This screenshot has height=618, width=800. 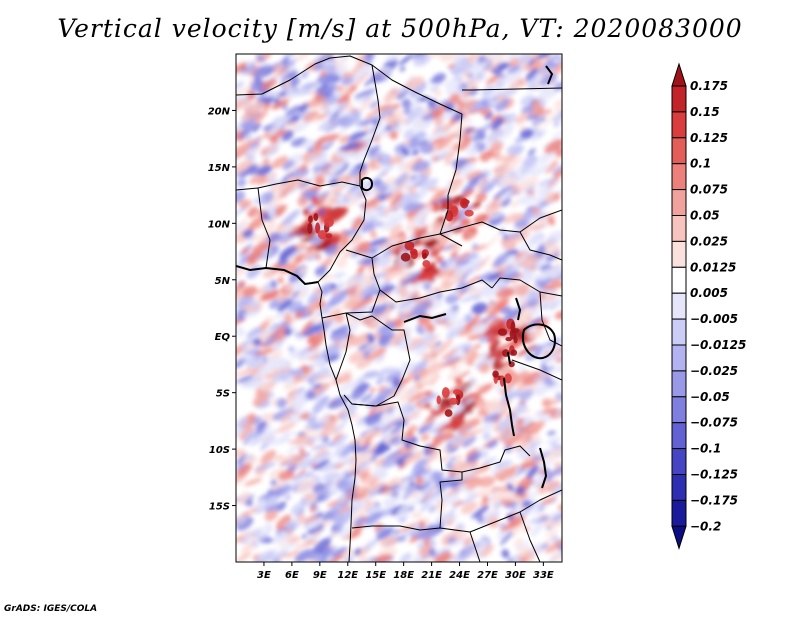 What do you see at coordinates (714, 475) in the screenshot?
I see `colorbar-label: −0.125` at bounding box center [714, 475].